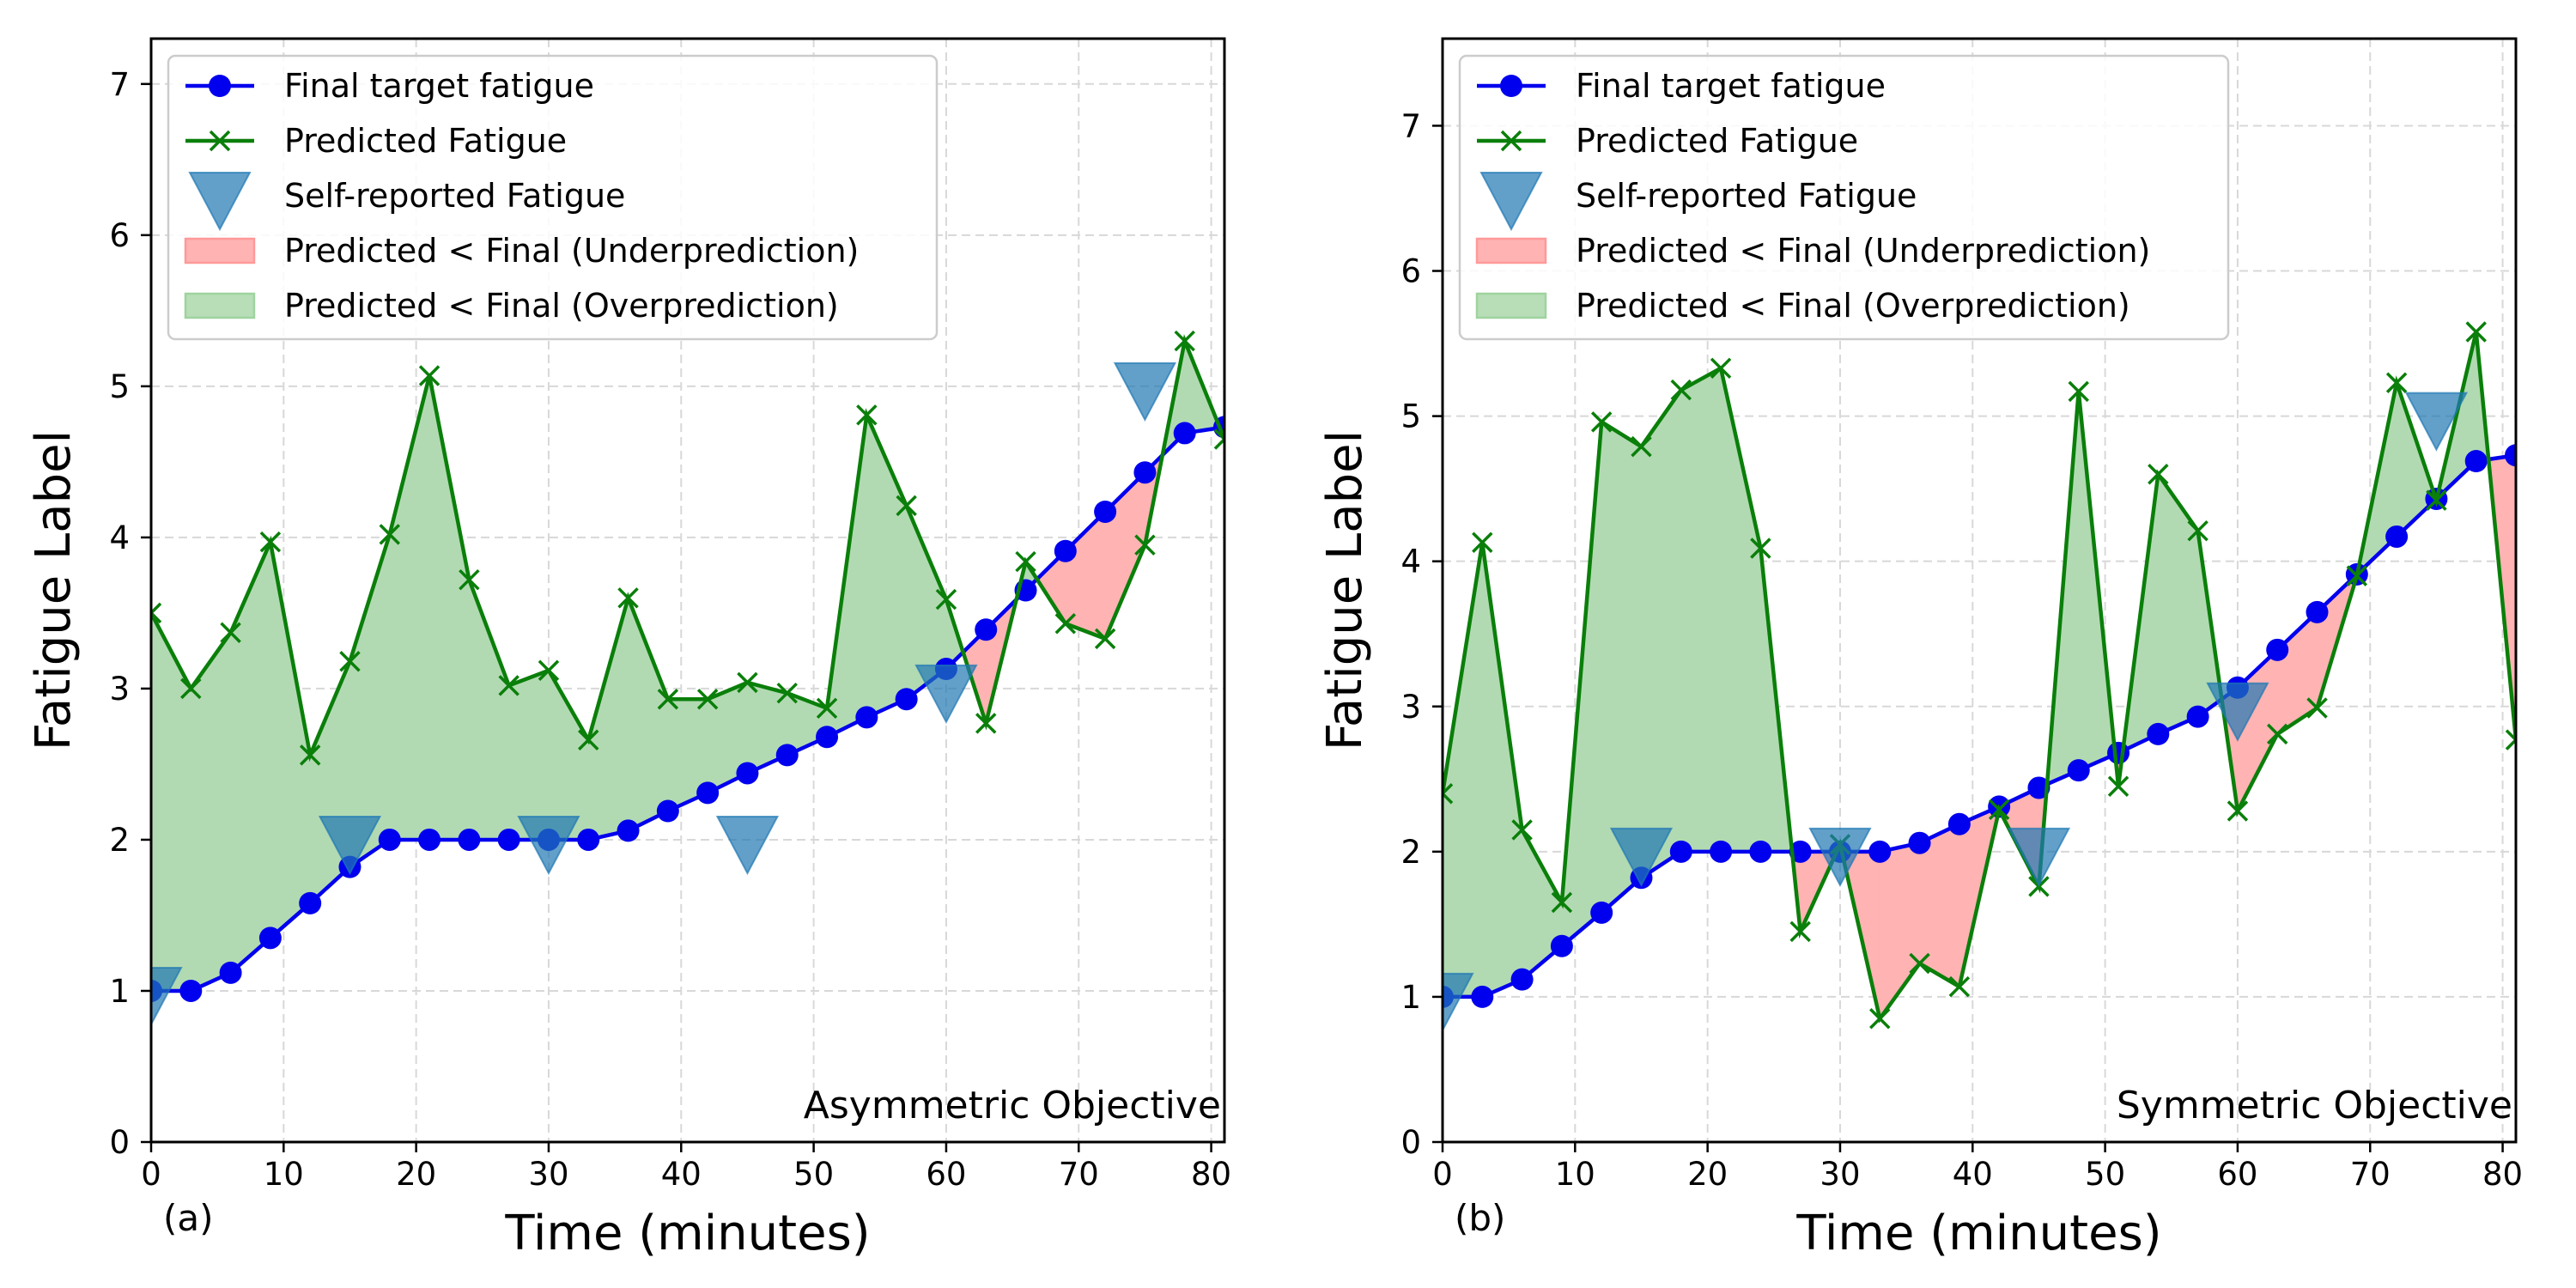  Describe the element at coordinates (946, 1174) in the screenshot. I see `x-tick-label: 60` at that location.